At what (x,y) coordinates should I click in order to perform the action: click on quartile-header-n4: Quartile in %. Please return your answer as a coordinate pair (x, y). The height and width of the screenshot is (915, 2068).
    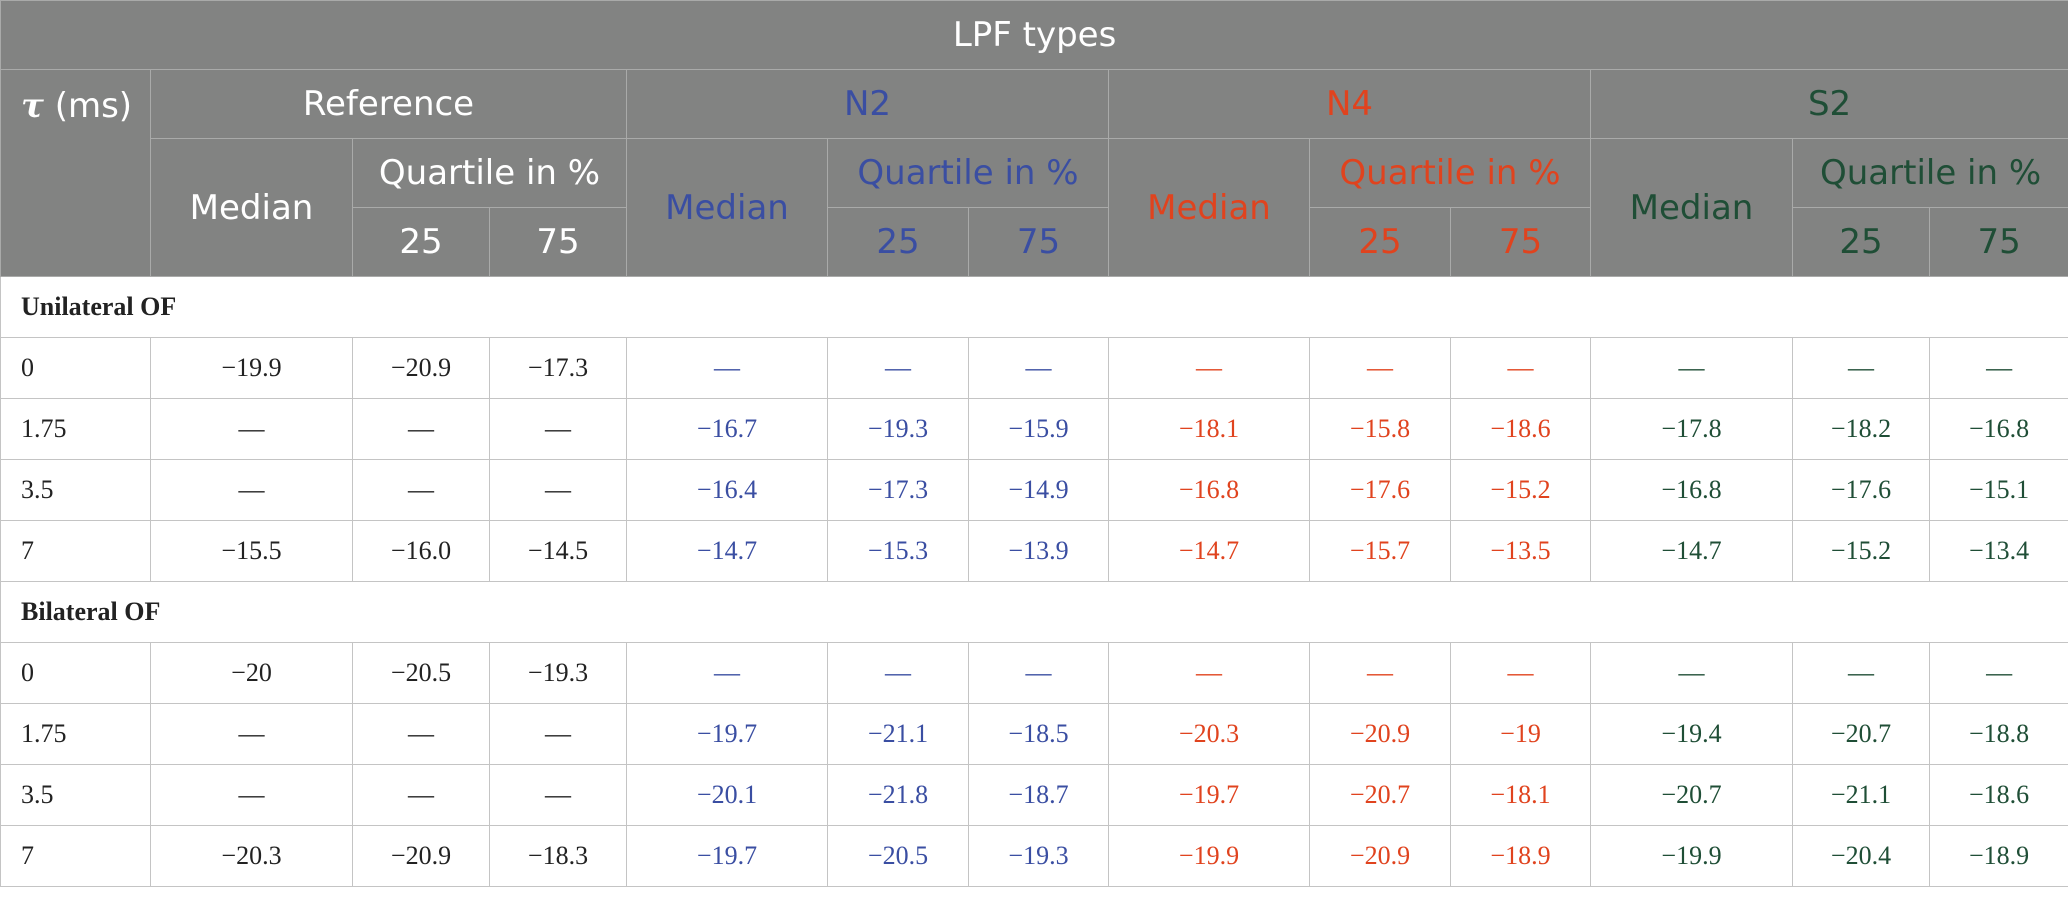
    Looking at the image, I should click on (1450, 173).